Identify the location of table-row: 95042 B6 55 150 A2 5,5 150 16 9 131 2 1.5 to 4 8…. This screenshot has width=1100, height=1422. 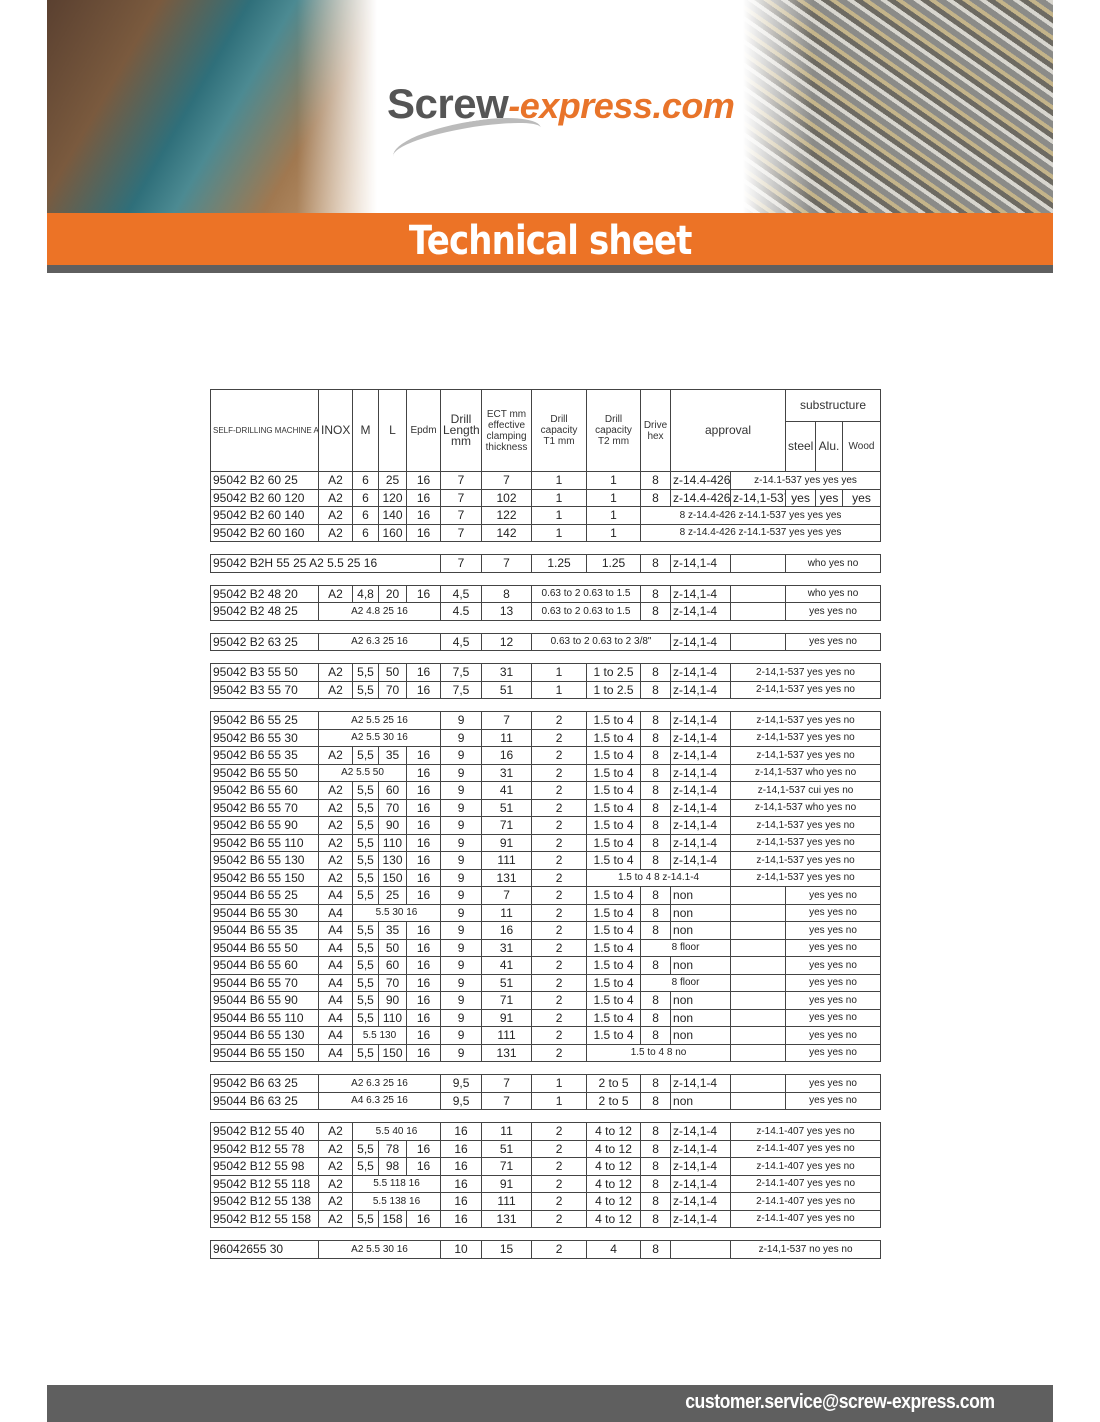
(546, 877).